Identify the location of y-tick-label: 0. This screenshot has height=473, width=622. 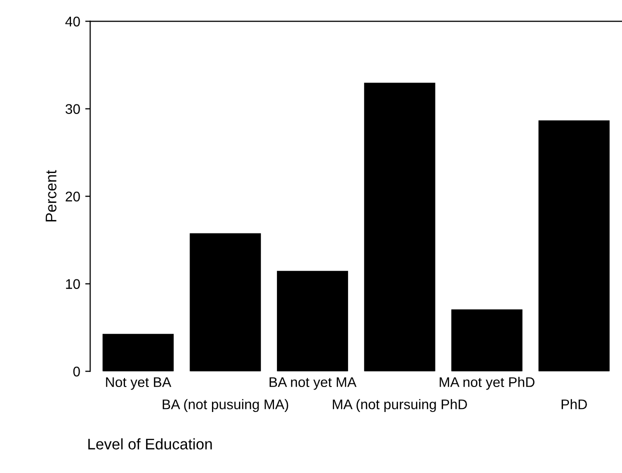
(76, 371).